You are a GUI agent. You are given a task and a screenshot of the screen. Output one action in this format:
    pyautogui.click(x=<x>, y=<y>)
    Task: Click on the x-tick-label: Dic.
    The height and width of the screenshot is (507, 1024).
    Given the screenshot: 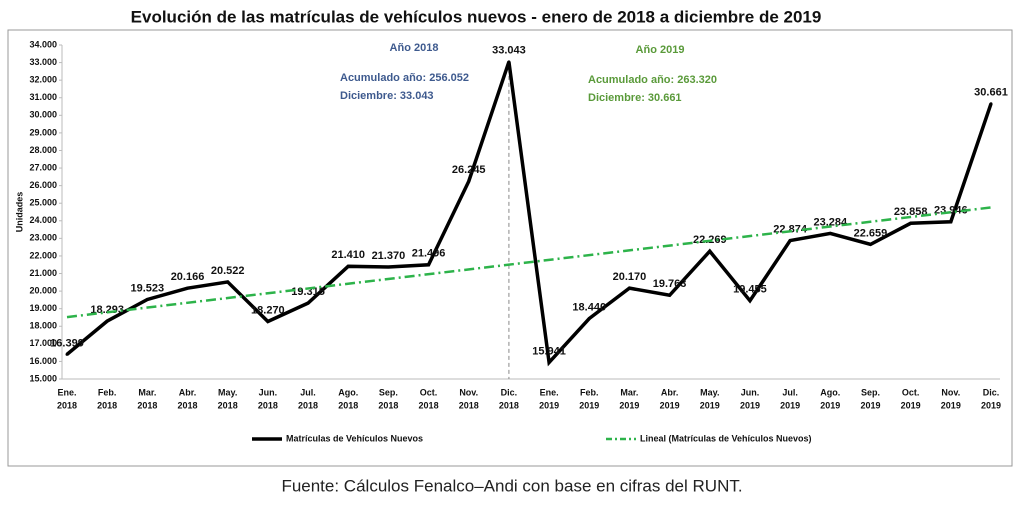 What is the action you would take?
    pyautogui.click(x=991, y=392)
    